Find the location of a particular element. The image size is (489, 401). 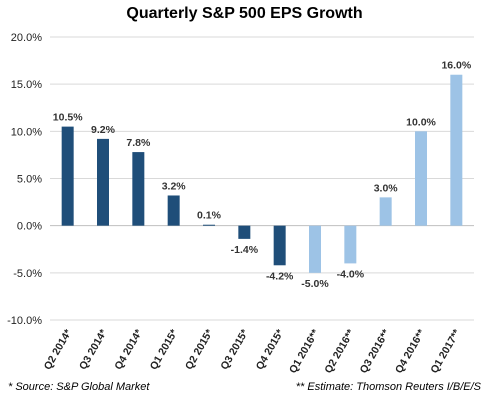

data-label: -4.2% is located at coordinates (280, 276).